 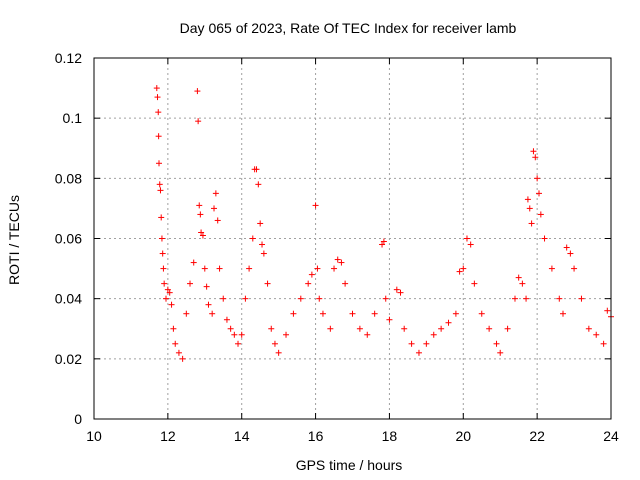 What do you see at coordinates (94, 436) in the screenshot?
I see `x-tick-label: 10` at bounding box center [94, 436].